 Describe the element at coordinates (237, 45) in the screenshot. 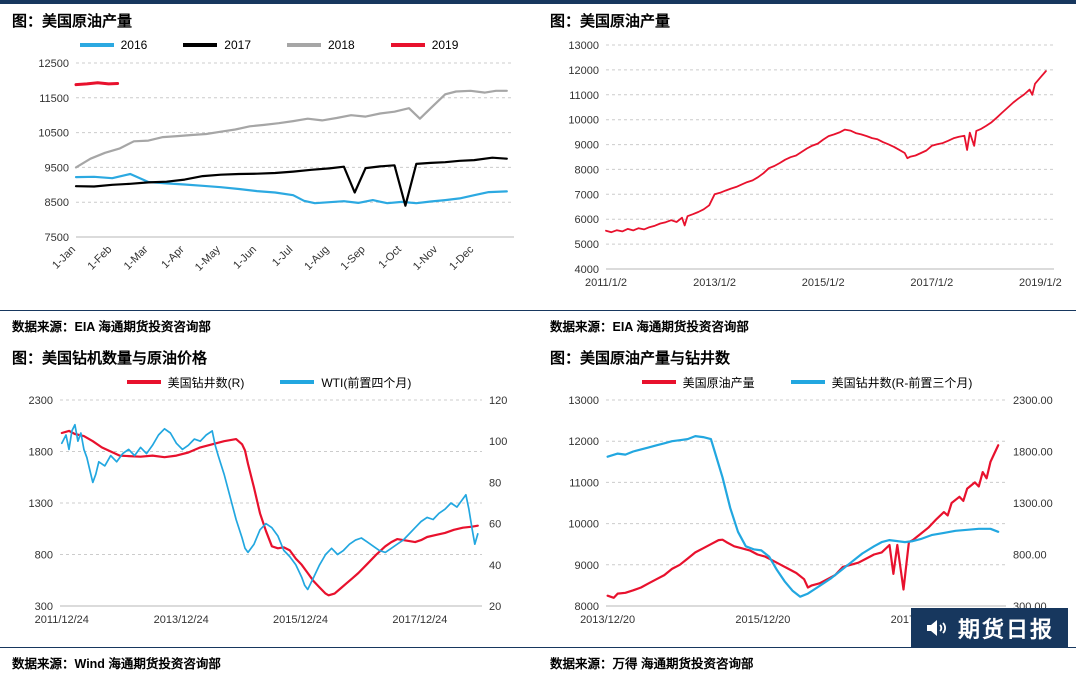

I see `legend-label: 2017` at that location.